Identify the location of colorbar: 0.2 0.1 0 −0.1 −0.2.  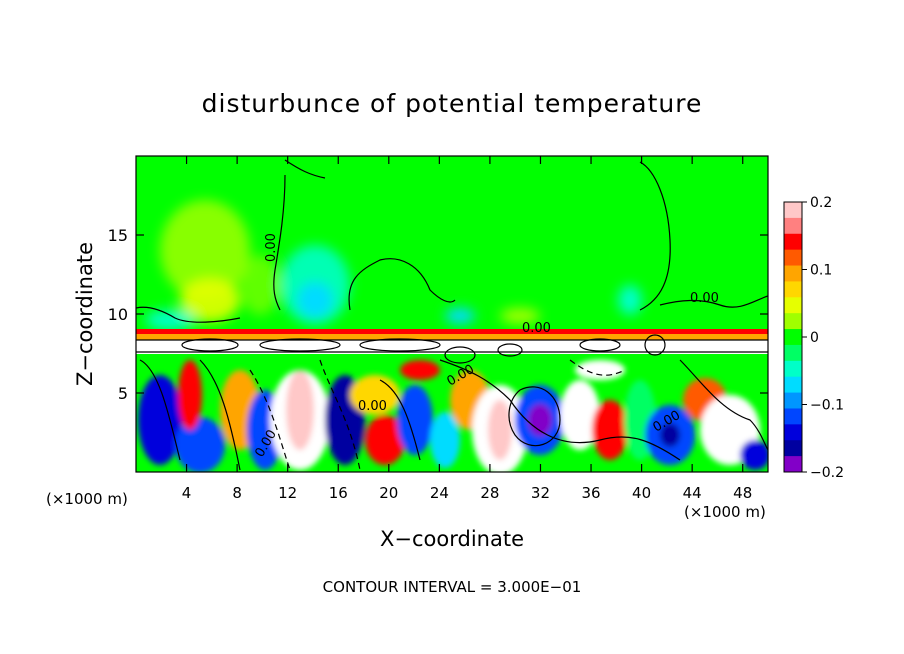
(813, 338).